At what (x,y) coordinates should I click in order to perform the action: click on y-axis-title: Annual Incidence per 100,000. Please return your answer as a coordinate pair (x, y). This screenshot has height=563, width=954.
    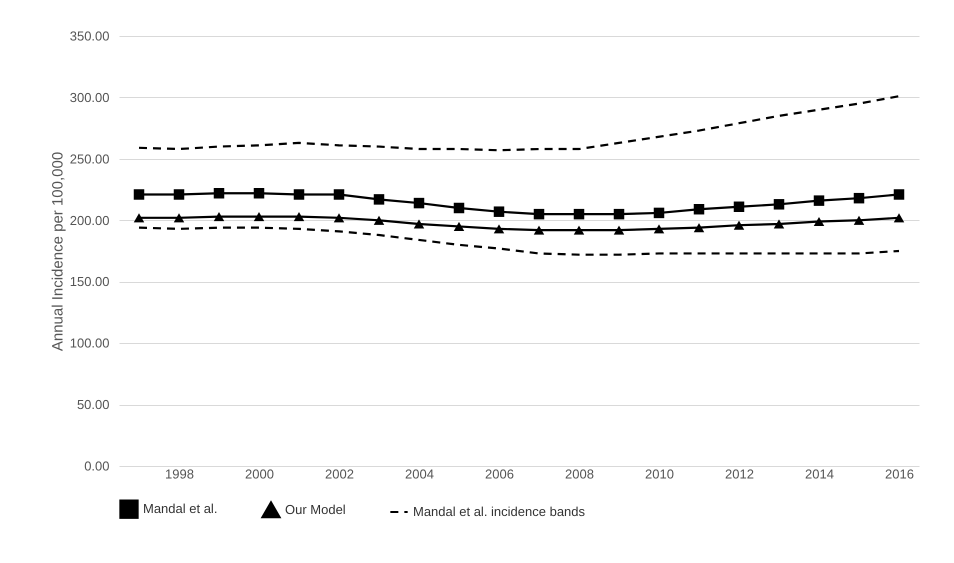
    Looking at the image, I should click on (58, 252).